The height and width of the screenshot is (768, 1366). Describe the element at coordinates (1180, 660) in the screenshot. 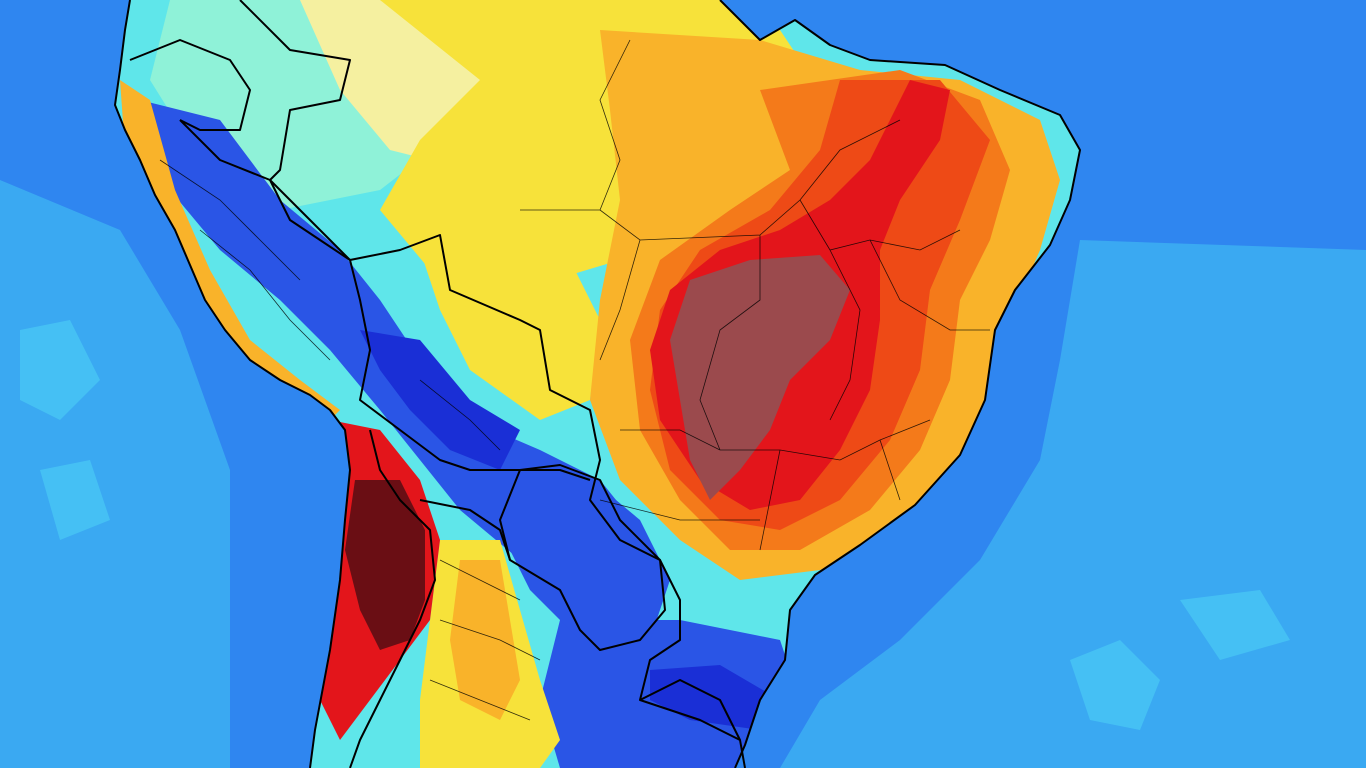

I see `ocean-cyan-patches-east` at that location.